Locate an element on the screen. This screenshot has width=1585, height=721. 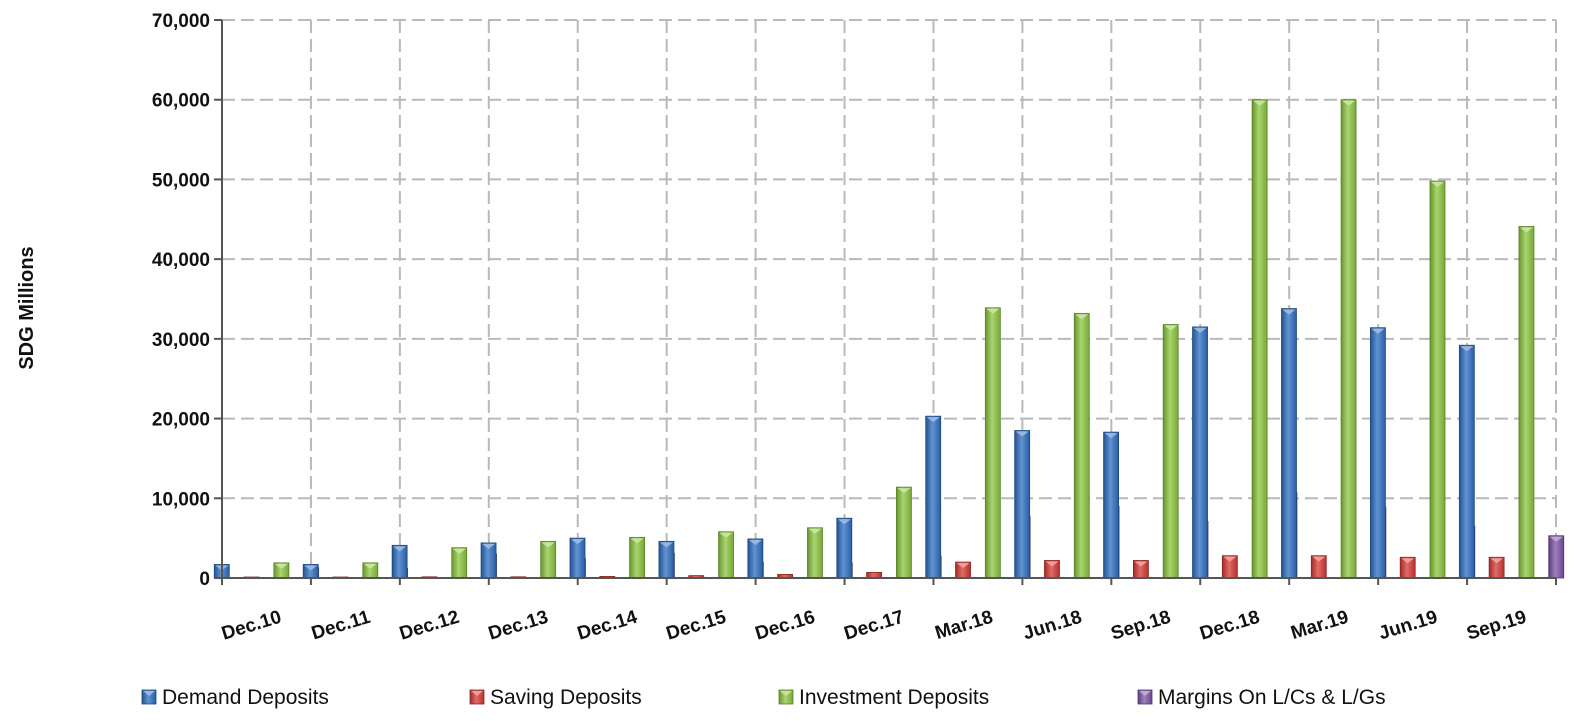
x-tick-label: Dec.13 is located at coordinates (518, 626).